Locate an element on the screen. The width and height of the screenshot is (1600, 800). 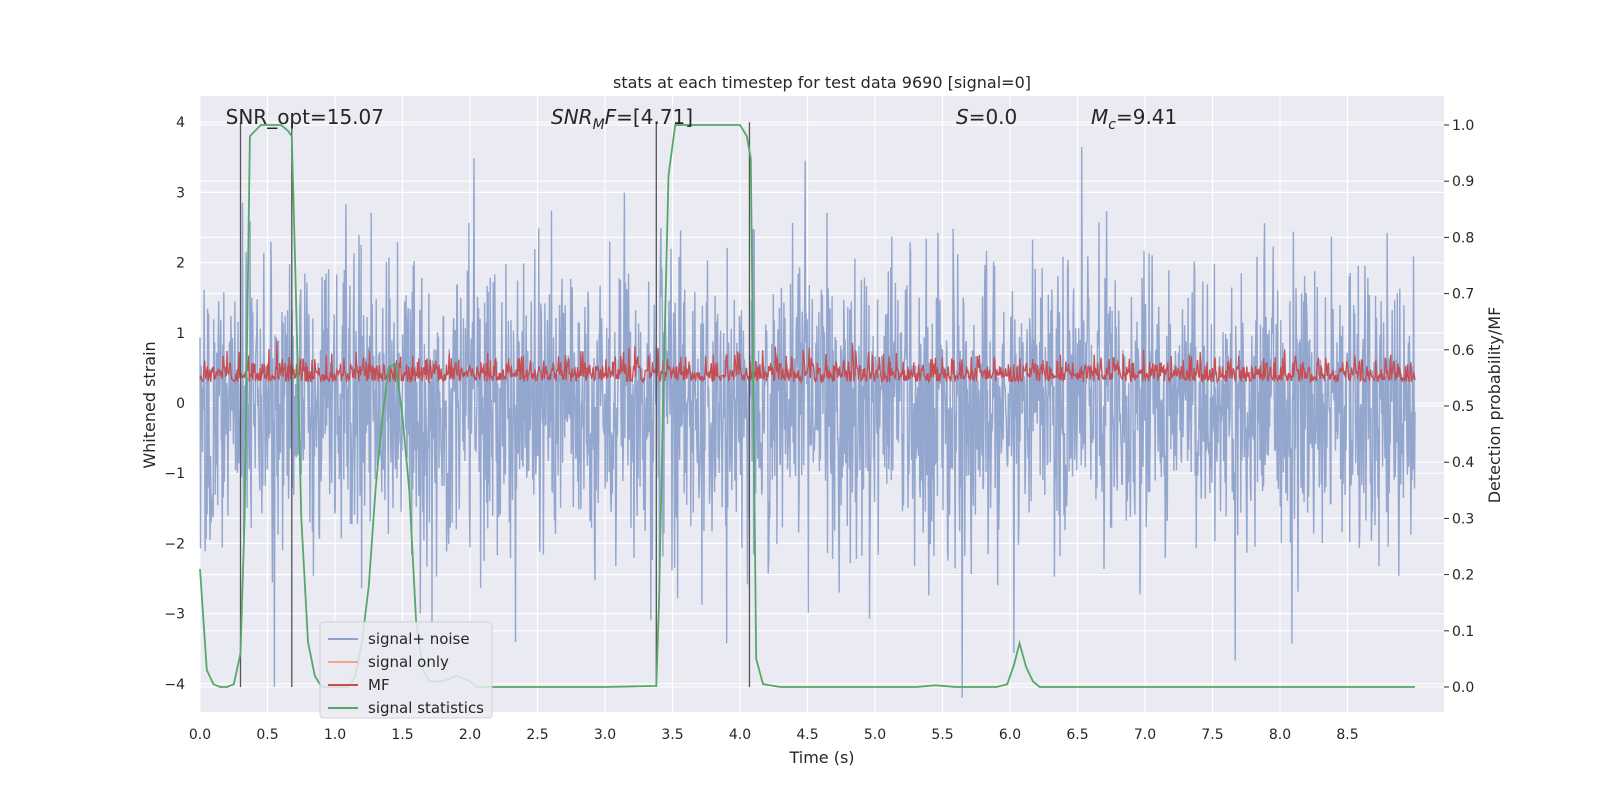
x-tick-label: 0.5 is located at coordinates (267, 735).